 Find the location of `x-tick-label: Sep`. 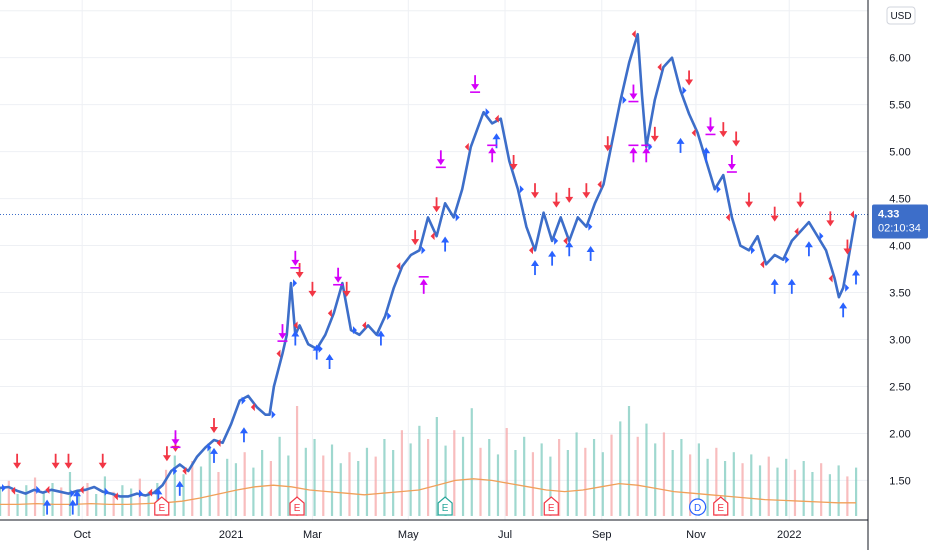

x-tick-label: Sep is located at coordinates (602, 535).